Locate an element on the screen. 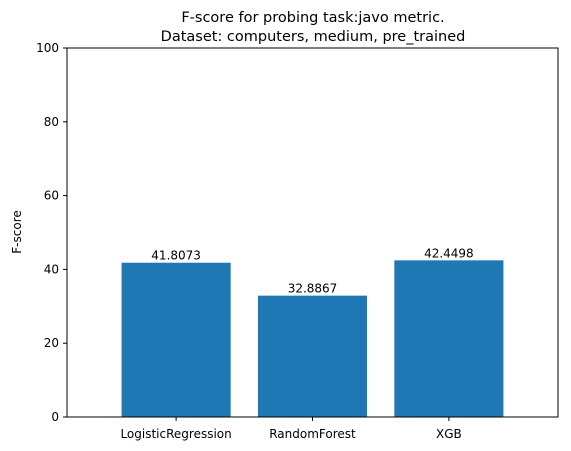  y-axis-label: F-score is located at coordinates (17, 231).